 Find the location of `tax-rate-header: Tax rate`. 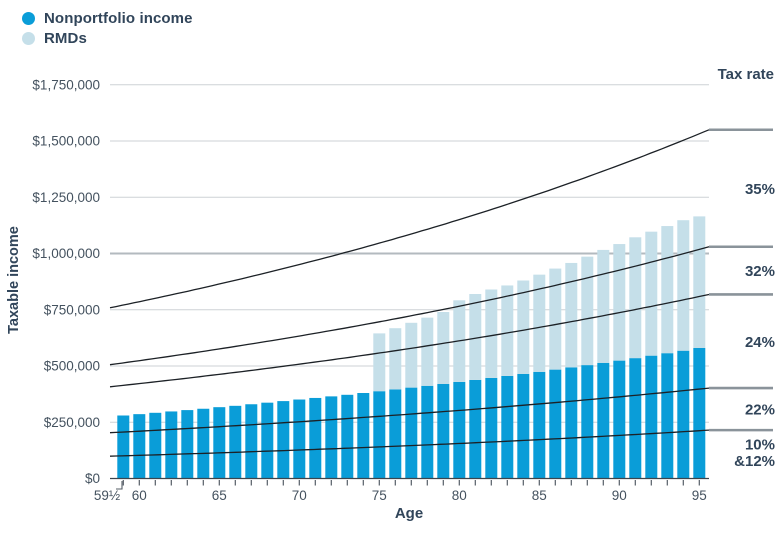

tax-rate-header: Tax rate is located at coordinates (745, 74).